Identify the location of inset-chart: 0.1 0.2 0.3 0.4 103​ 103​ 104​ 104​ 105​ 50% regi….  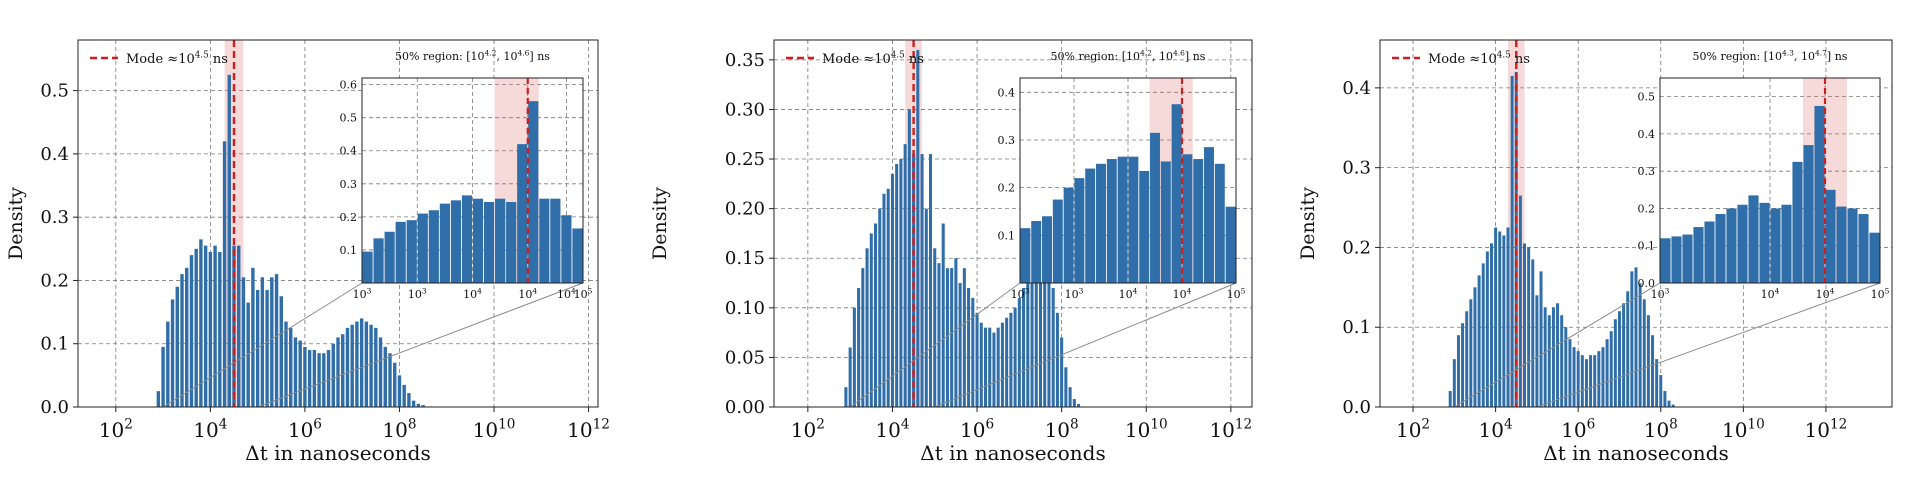
(1122, 174).